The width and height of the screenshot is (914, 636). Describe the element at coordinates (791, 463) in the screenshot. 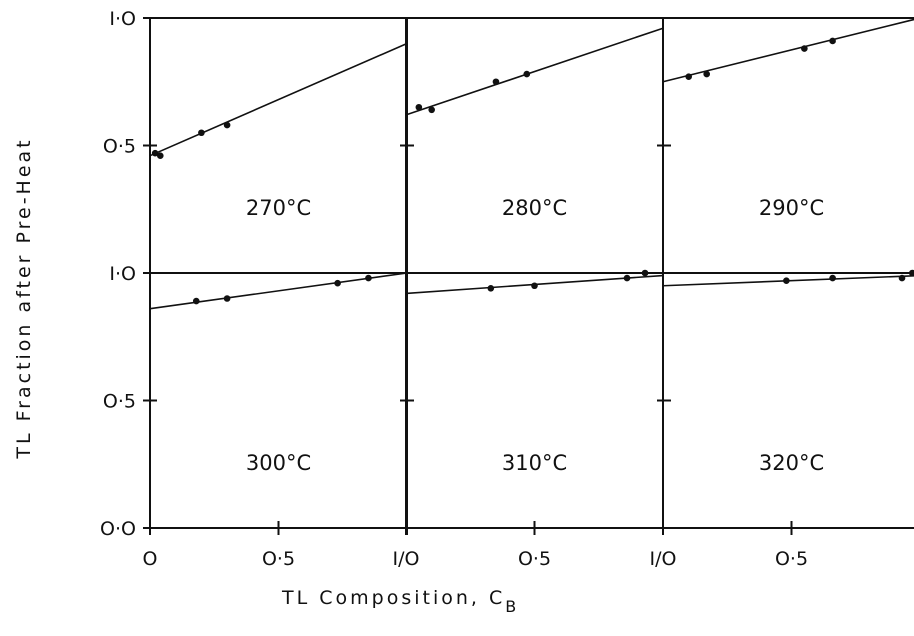

I see `panel-label: 320°C` at that location.